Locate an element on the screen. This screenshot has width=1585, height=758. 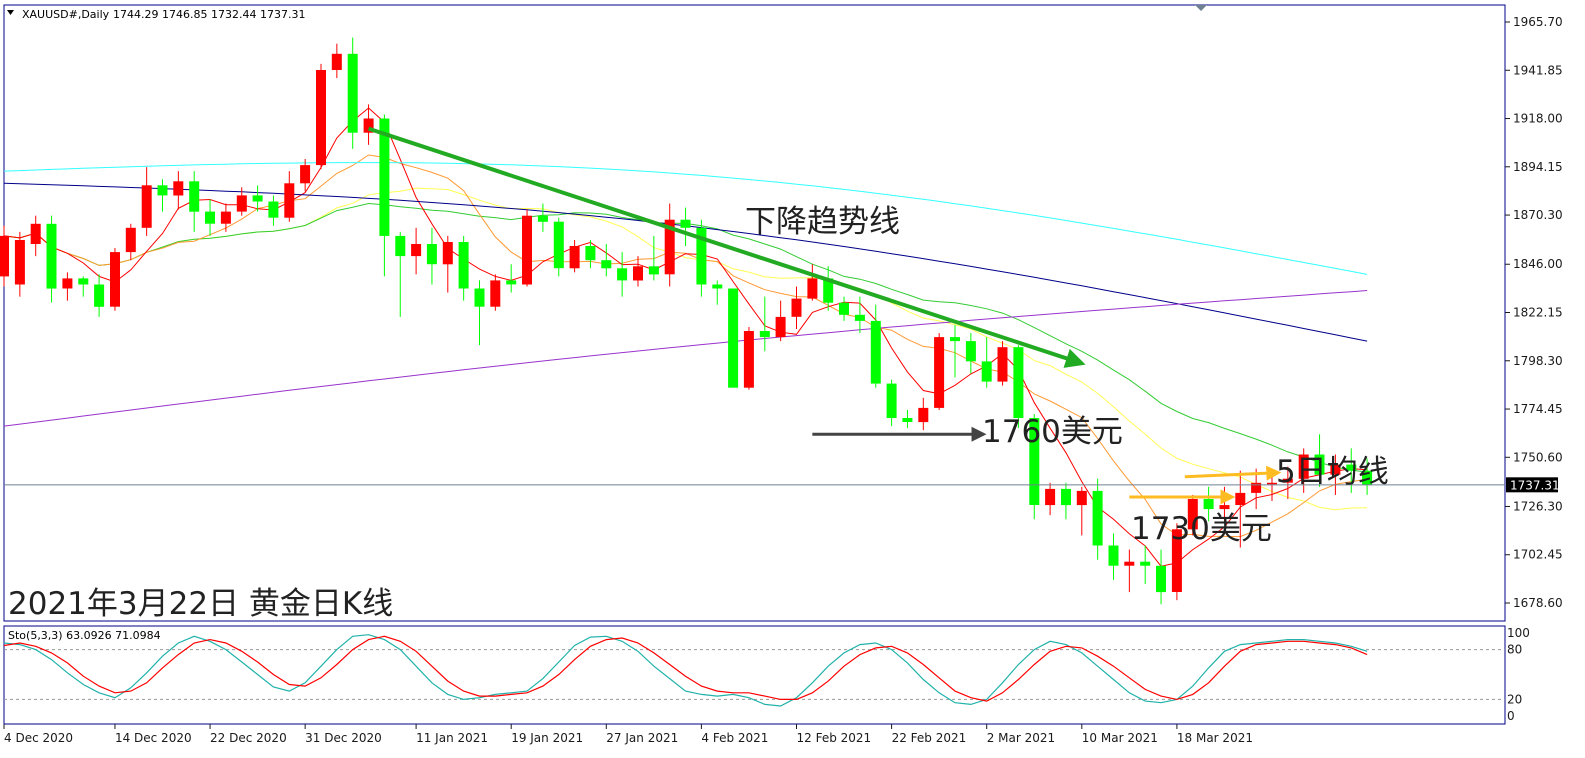
stochastic-pane is located at coordinates (754, 675).